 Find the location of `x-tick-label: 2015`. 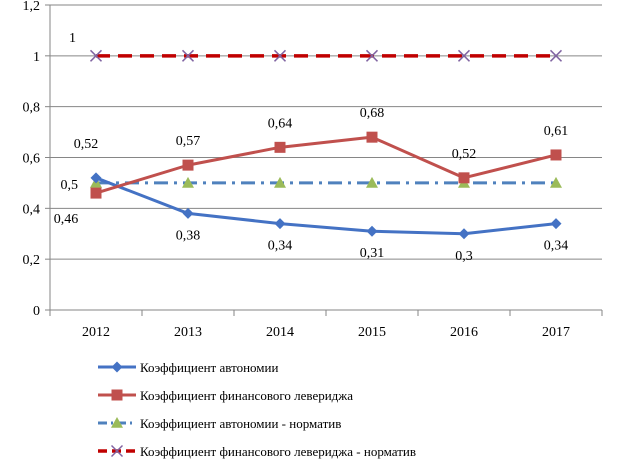

x-tick-label: 2015 is located at coordinates (372, 332).